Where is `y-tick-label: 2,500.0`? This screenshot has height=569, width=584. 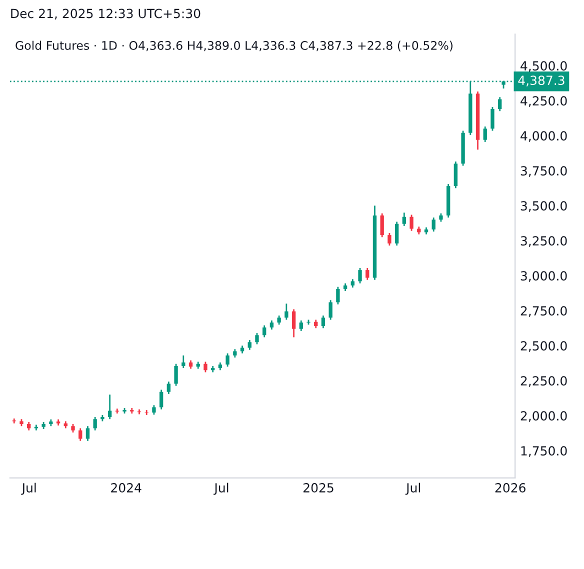
y-tick-label: 2,500.0 is located at coordinates (543, 346).